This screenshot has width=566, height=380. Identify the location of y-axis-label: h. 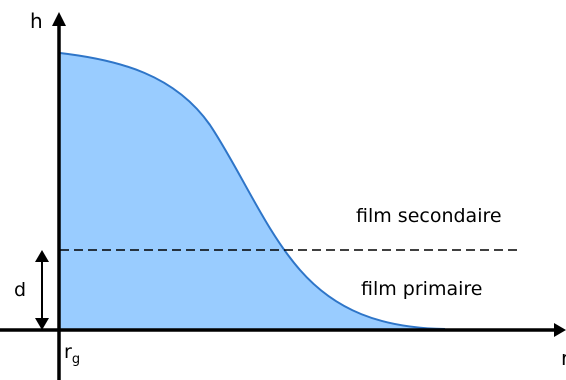
(36, 21).